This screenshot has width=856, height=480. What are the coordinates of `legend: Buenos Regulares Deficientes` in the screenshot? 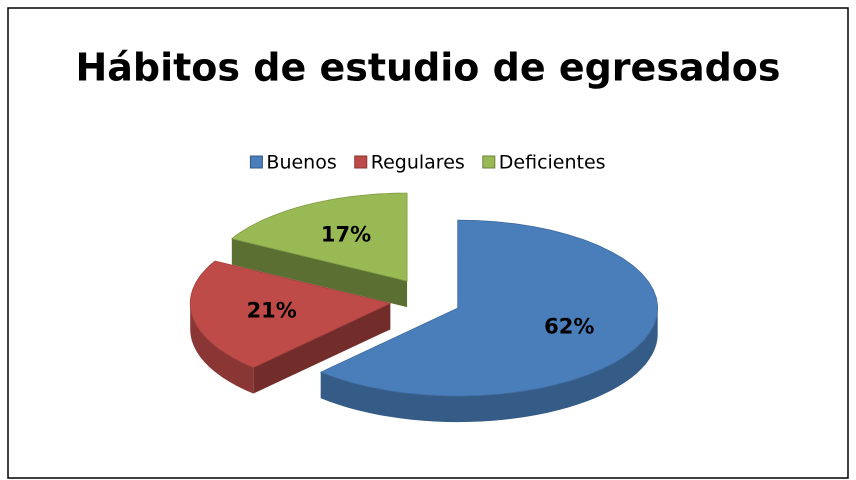 It's located at (427, 163).